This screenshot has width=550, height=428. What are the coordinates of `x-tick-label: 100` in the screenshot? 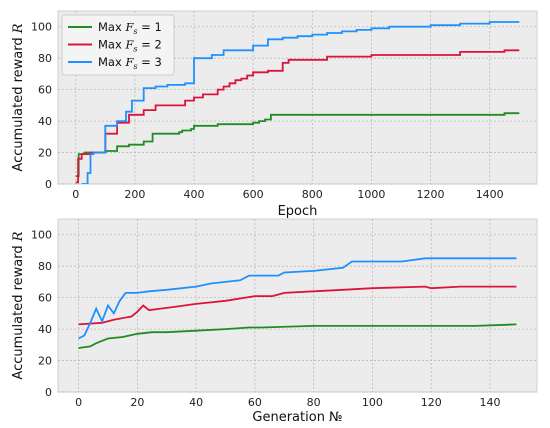 It's located at (372, 402).